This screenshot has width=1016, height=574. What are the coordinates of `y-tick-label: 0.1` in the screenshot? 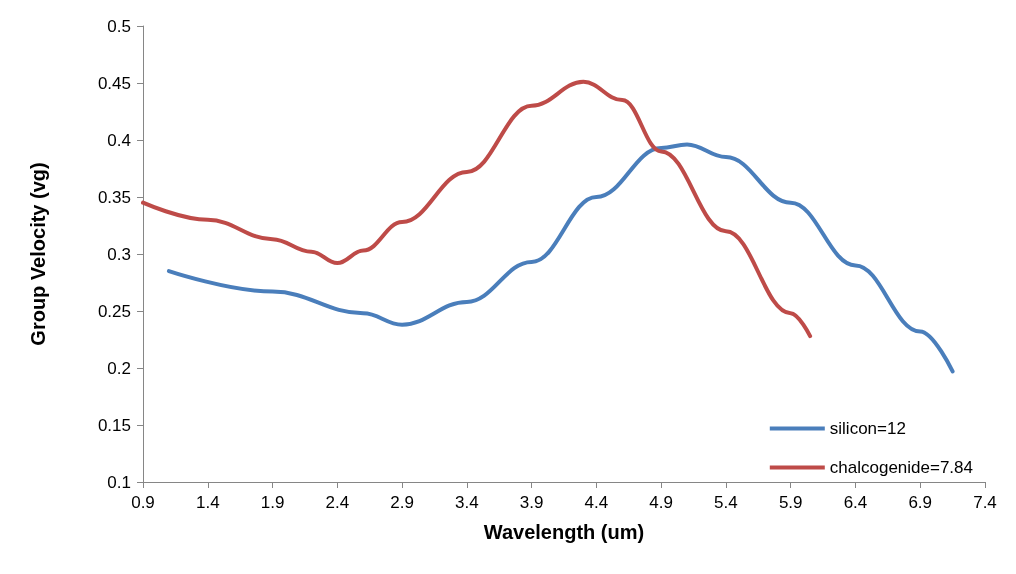 It's located at (119, 482).